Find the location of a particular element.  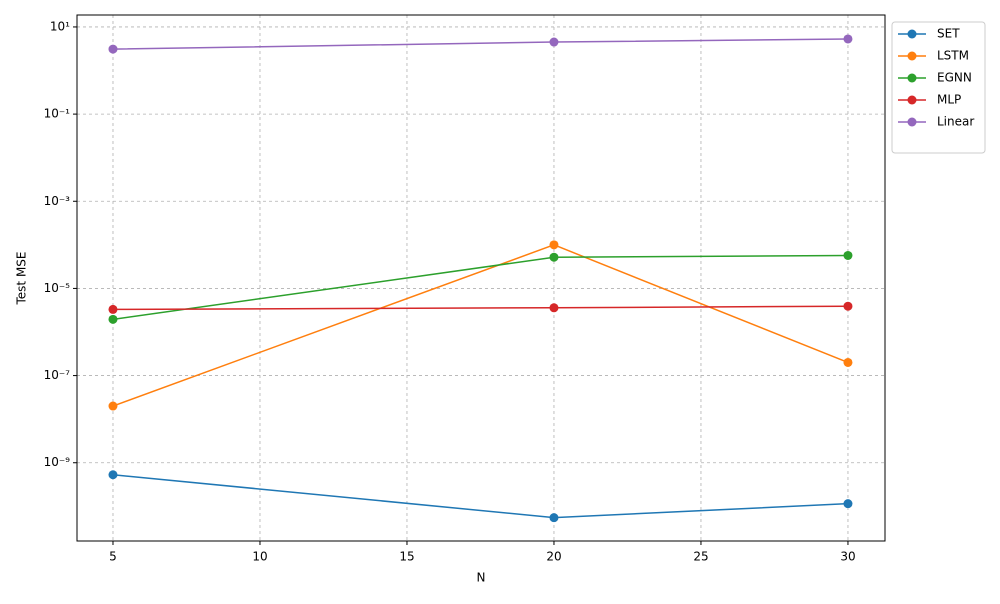

y-tick-label: 10⁻⁷ is located at coordinates (57, 375).